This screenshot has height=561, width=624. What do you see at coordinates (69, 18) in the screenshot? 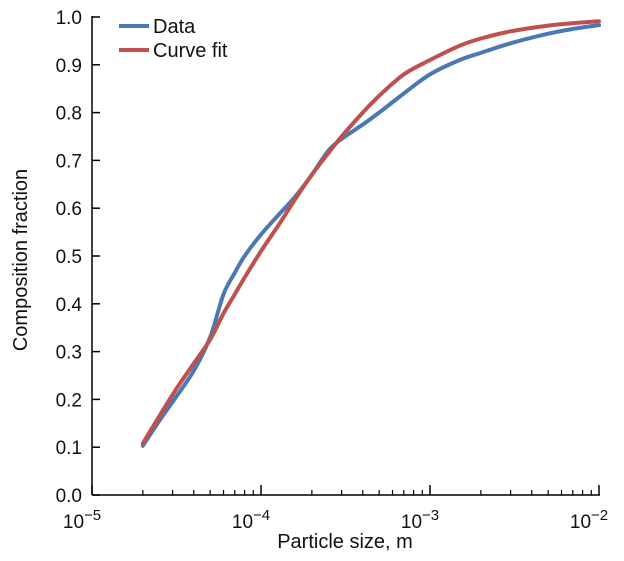
I see `y-tick-label: 1.0` at bounding box center [69, 18].